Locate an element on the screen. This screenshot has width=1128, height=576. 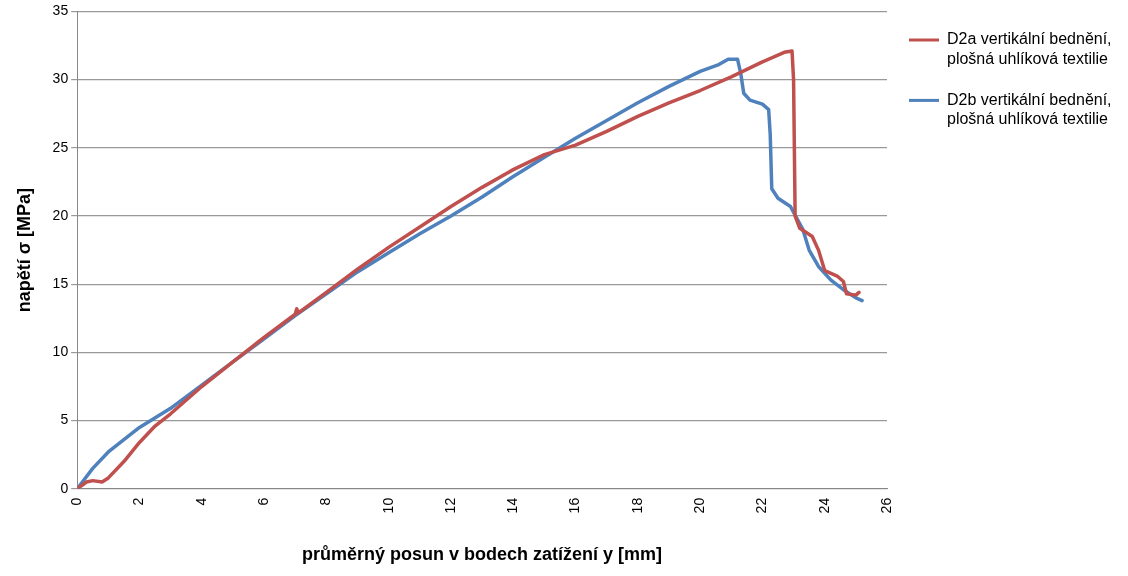
x-tick-label: 24 is located at coordinates (823, 505).